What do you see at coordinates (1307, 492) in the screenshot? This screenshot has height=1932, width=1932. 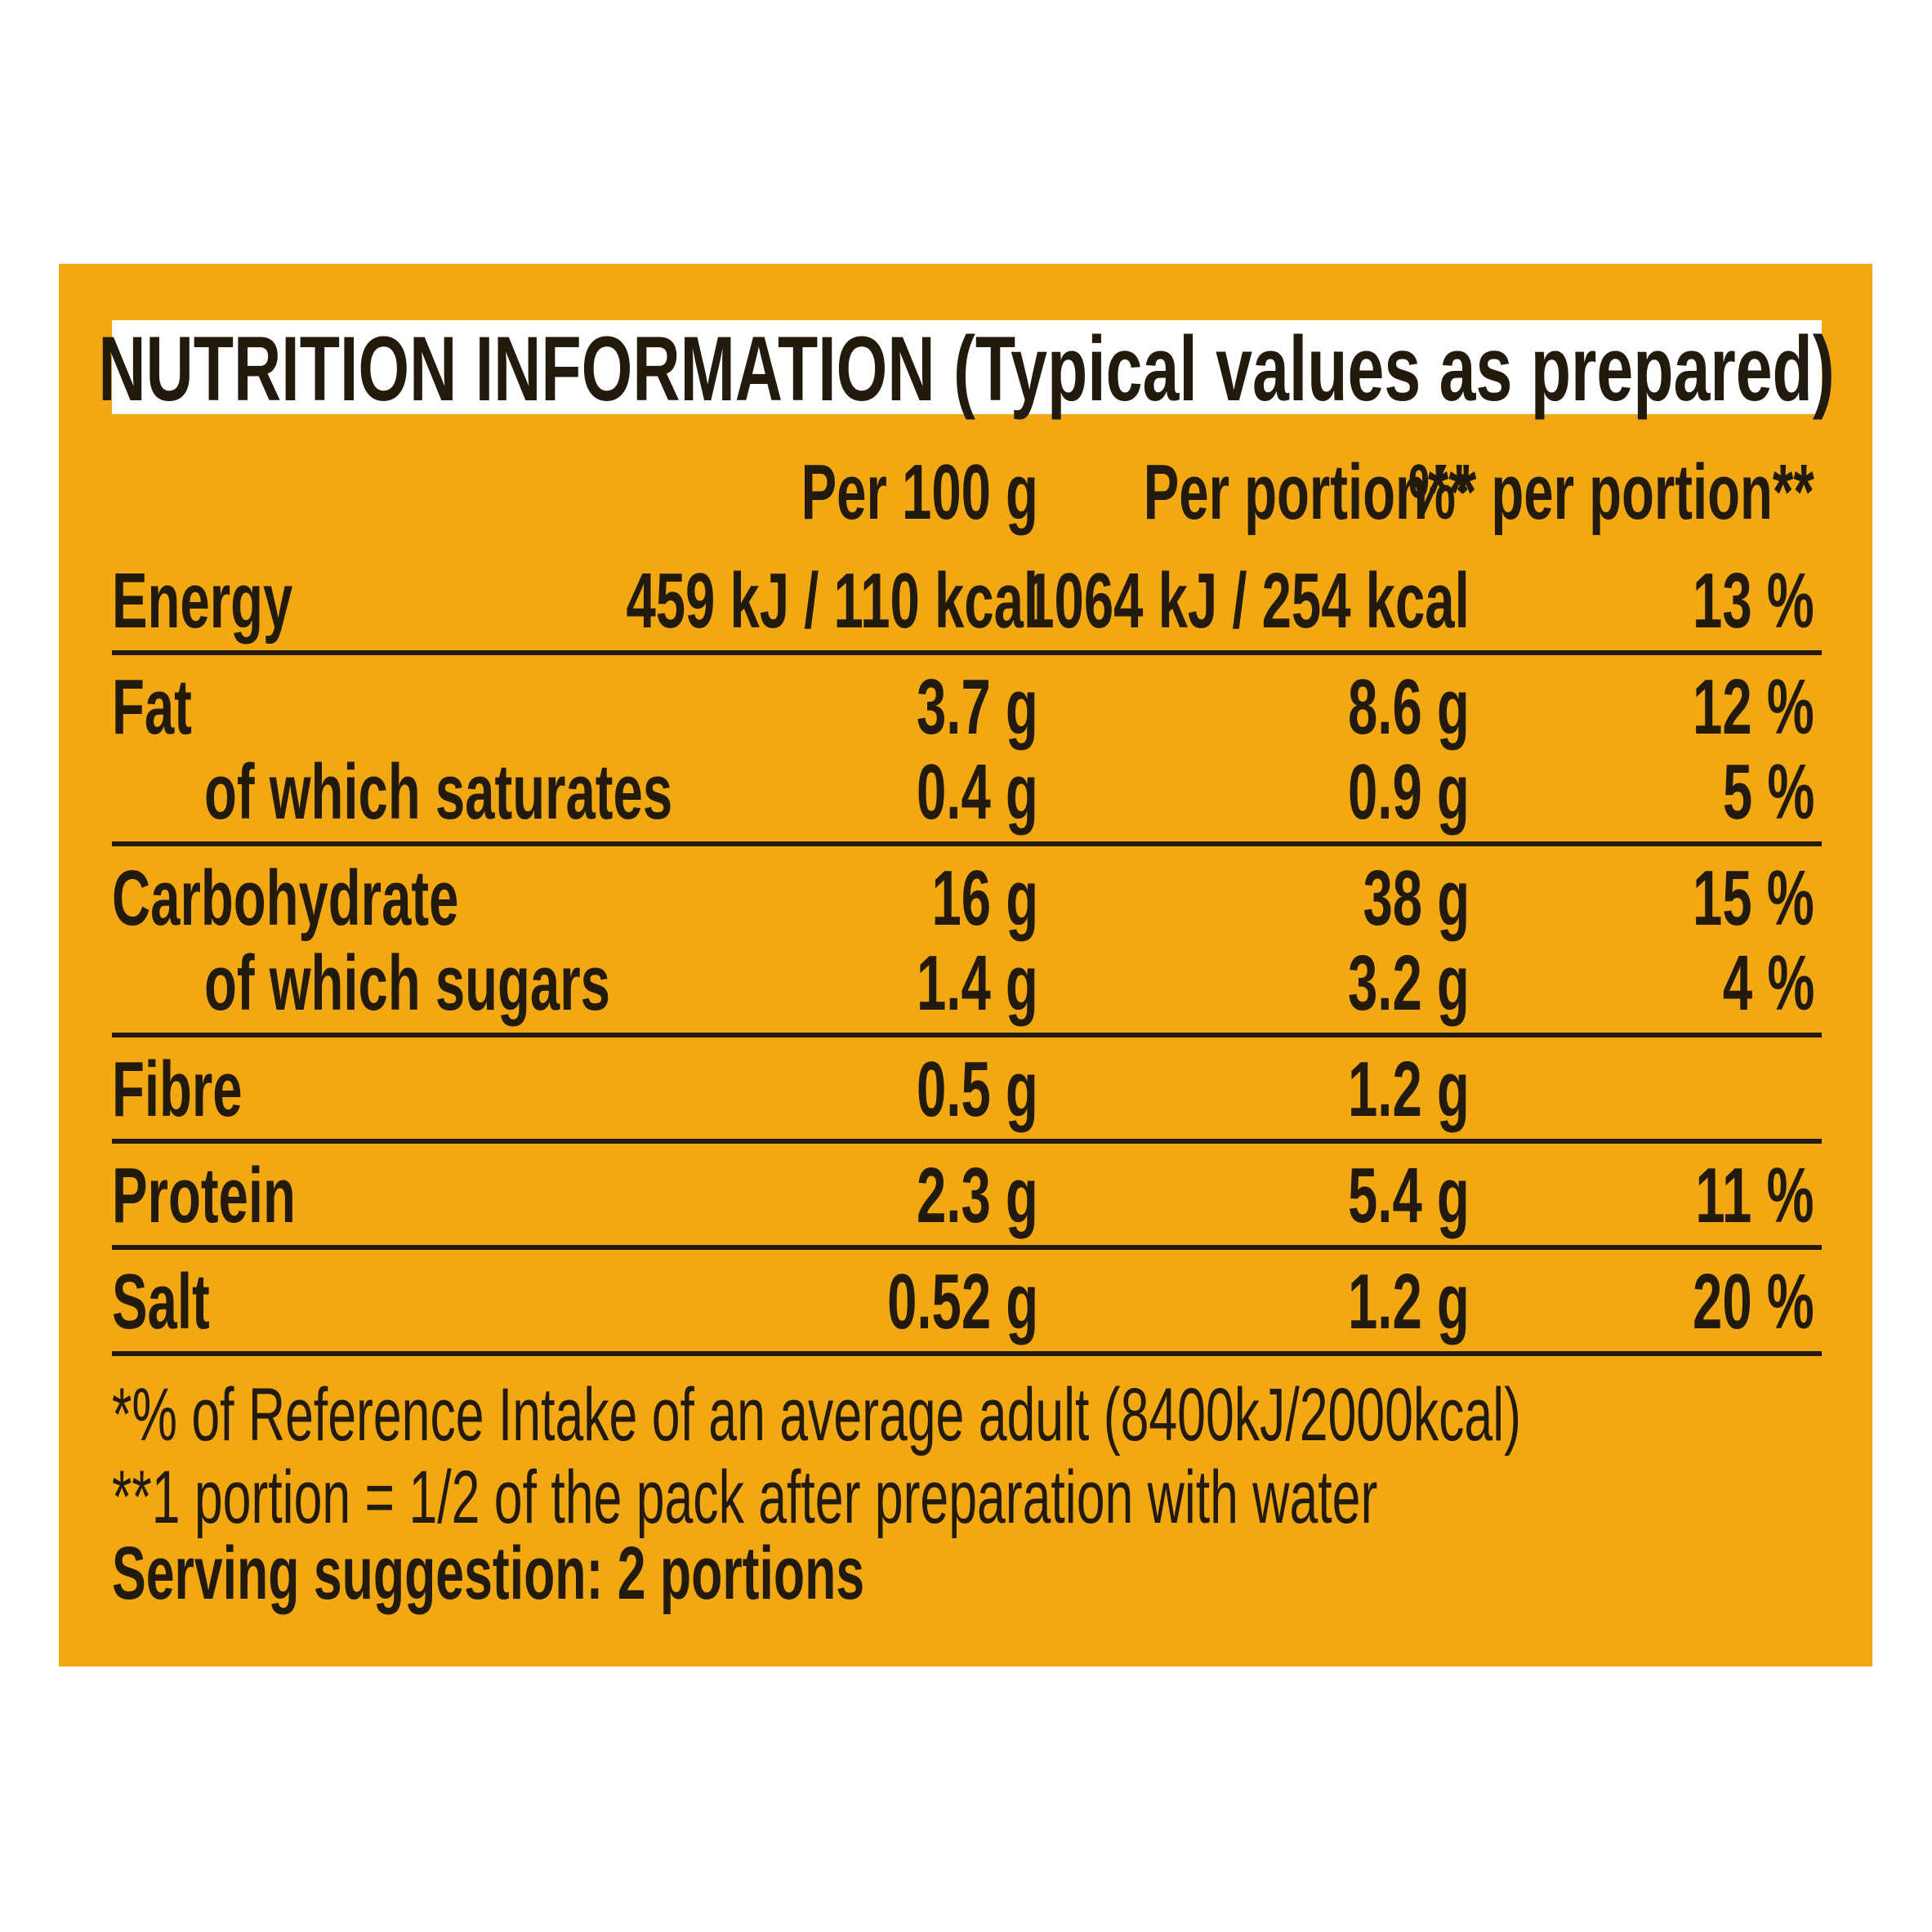 I see `column-header: Per portion**` at bounding box center [1307, 492].